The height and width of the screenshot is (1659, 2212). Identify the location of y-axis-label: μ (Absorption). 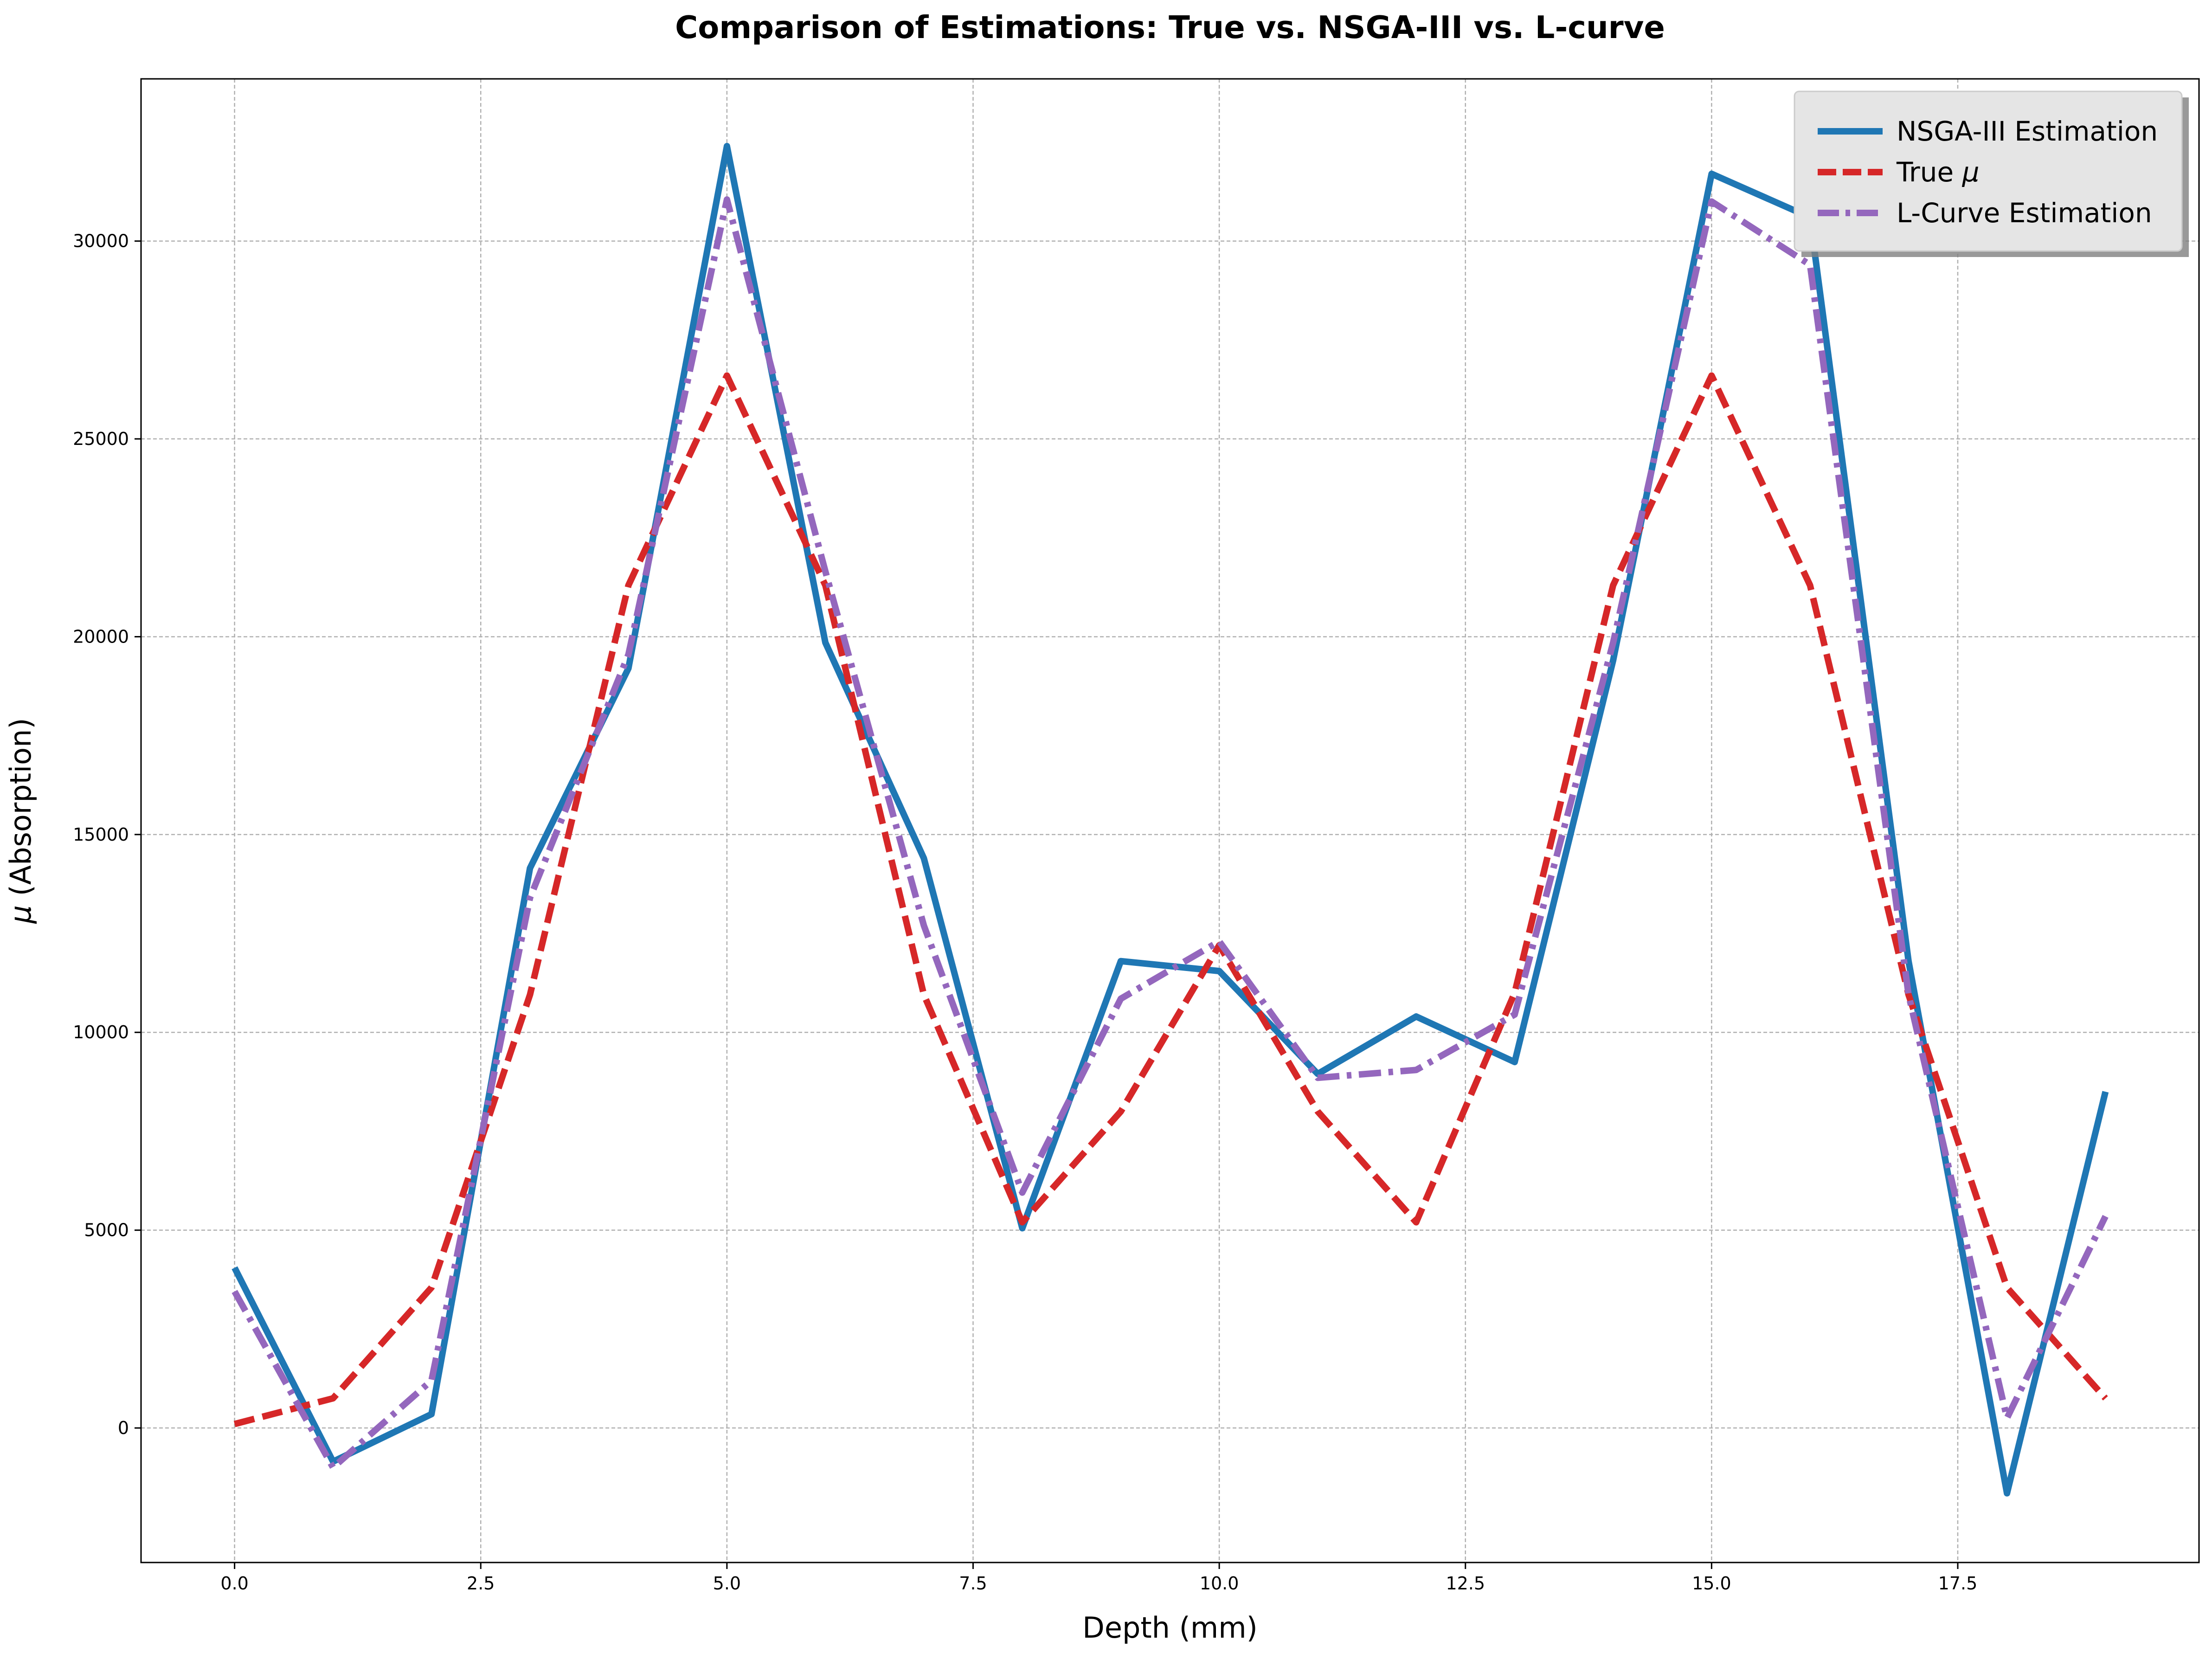
(21, 821).